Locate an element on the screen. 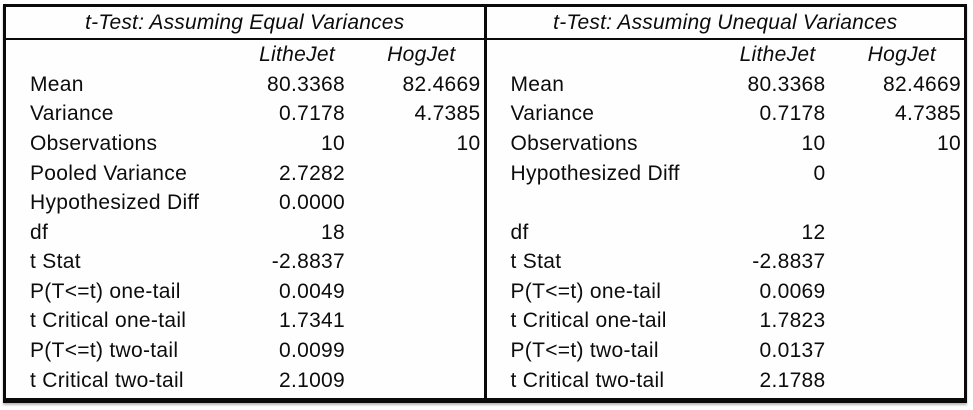 This screenshot has height=410, width=973. table-row: t Critical one-tail 1.7341 is located at coordinates (245, 321).